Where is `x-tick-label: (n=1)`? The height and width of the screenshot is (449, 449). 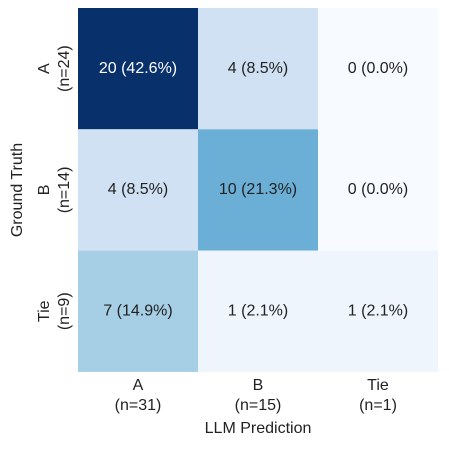
x-tick-label: (n=1) is located at coordinates (378, 405).